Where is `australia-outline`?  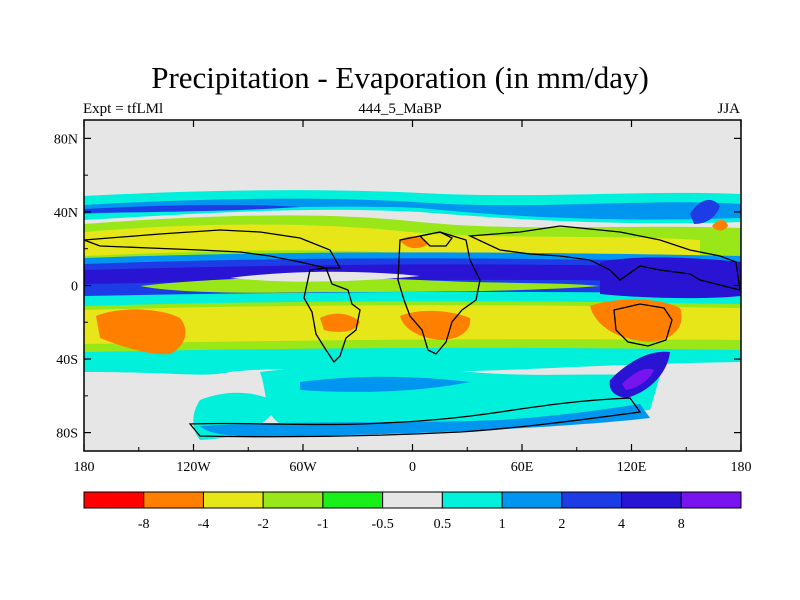
australia-outline is located at coordinates (643, 325).